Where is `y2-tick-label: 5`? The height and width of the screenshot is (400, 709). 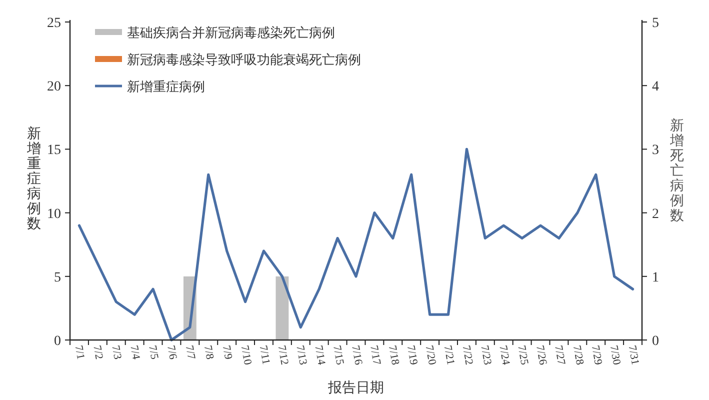 y2-tick-label: 5 is located at coordinates (655, 23).